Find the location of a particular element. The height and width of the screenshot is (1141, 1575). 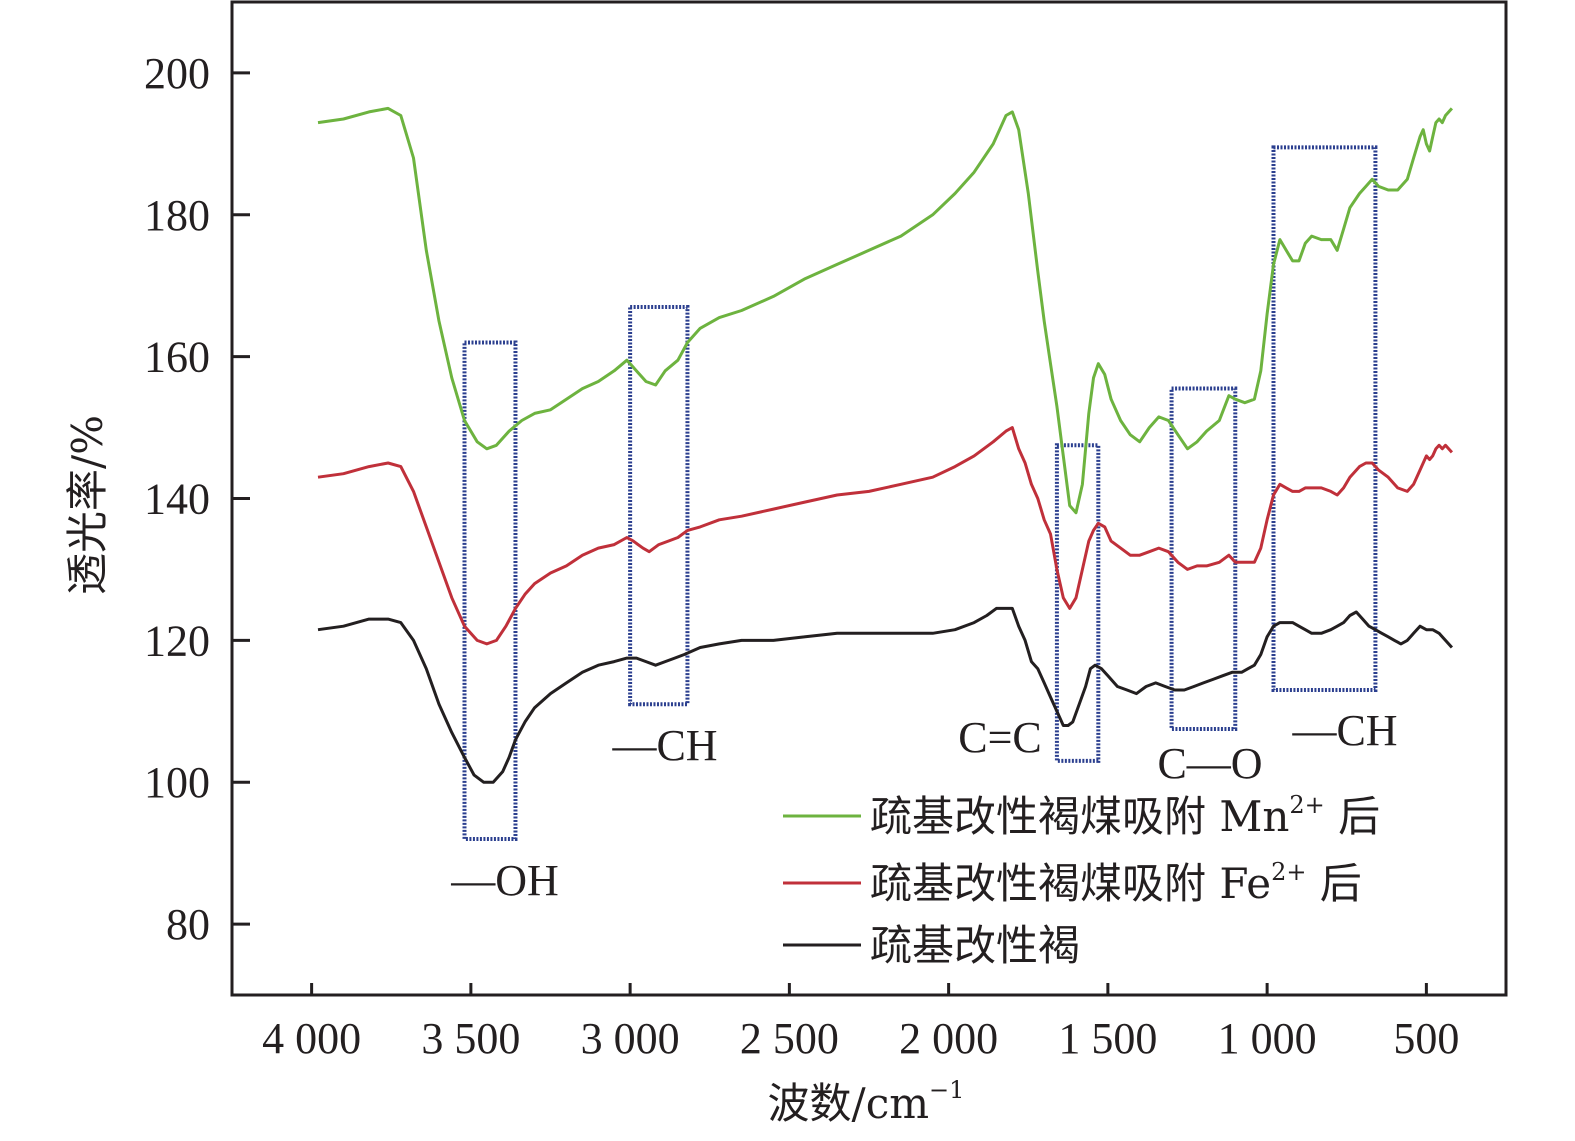

y-tick-label: 120 is located at coordinates (177, 640).